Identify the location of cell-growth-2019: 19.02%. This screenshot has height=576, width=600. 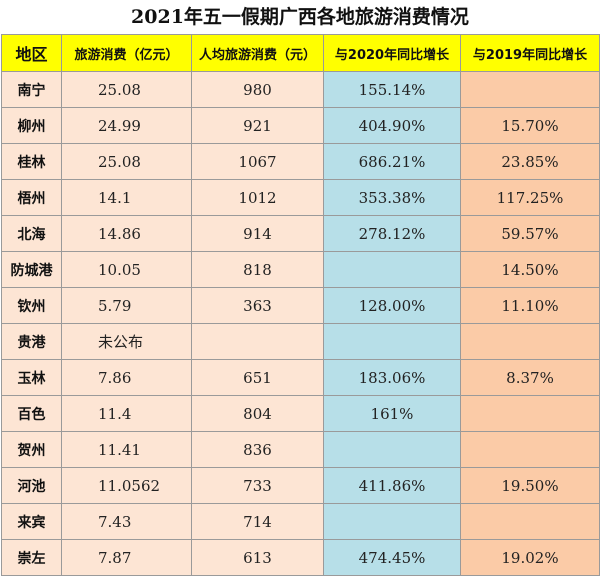
(530, 557).